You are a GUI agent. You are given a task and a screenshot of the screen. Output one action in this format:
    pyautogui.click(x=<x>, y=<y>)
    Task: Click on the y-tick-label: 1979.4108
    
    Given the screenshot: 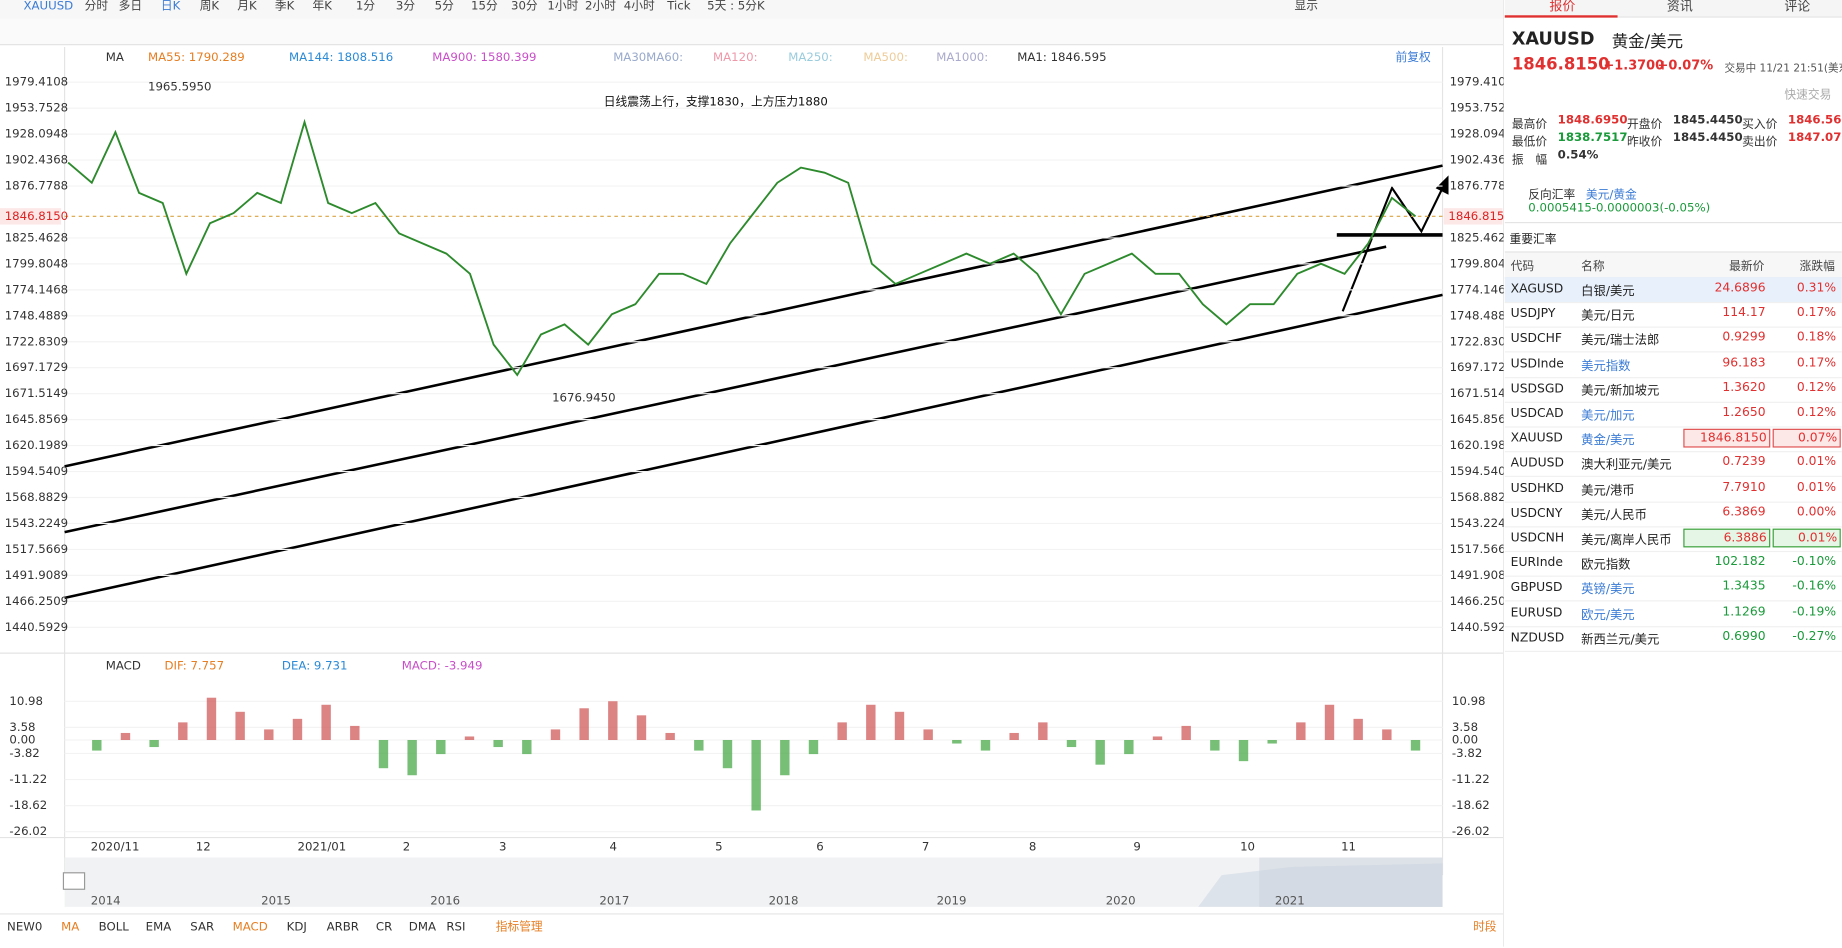 What is the action you would take?
    pyautogui.click(x=1477, y=82)
    